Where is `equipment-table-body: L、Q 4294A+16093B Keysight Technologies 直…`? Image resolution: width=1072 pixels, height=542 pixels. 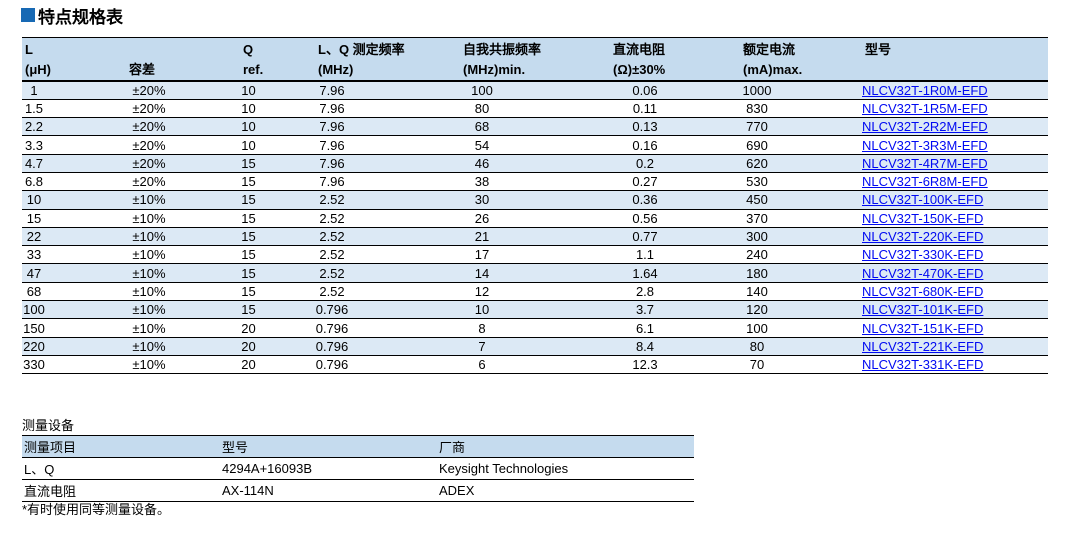
equipment-table-body: L、Q 4294A+16093B Keysight Technologies 直… is located at coordinates (358, 479).